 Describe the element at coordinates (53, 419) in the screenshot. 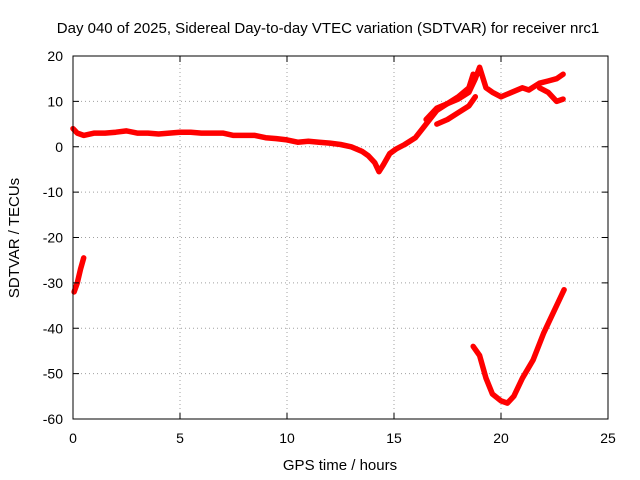

I see `y-tick-label: -60` at that location.